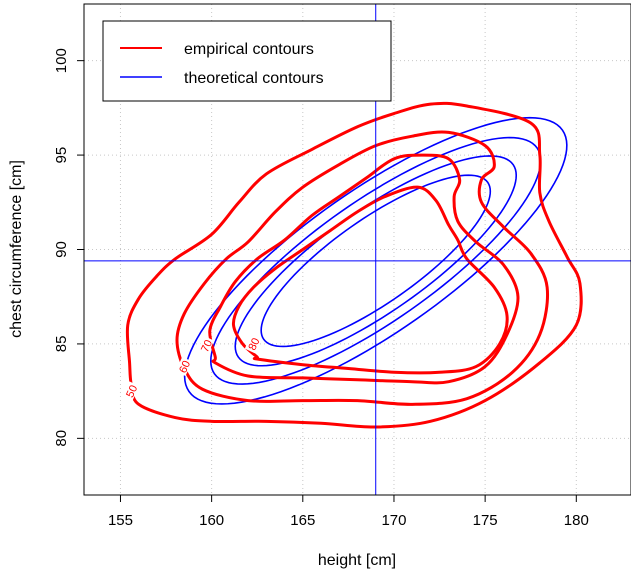 This screenshot has width=631, height=576. Describe the element at coordinates (16, 249) in the screenshot. I see `y-axis-label: chest circumference [cm]` at that location.